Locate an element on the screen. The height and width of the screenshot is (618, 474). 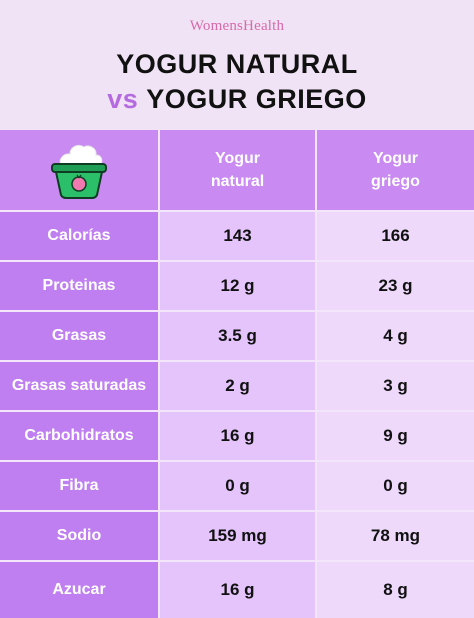
table-row: Azucar 16 g 8 g is located at coordinates (237, 590).